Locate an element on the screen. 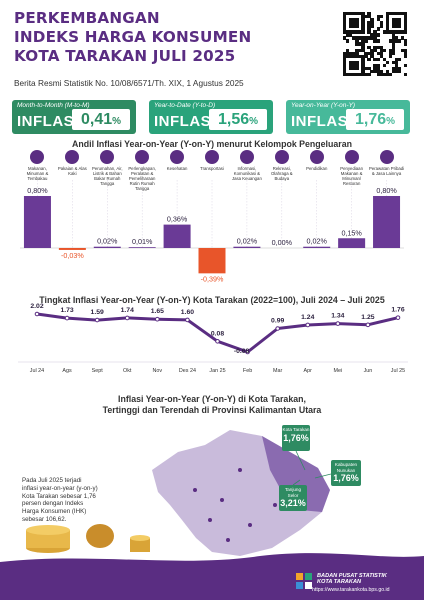 Image resolution: width=424 pixels, height=600 pixels. line-tick-label: Des 24 is located at coordinates (187, 371).